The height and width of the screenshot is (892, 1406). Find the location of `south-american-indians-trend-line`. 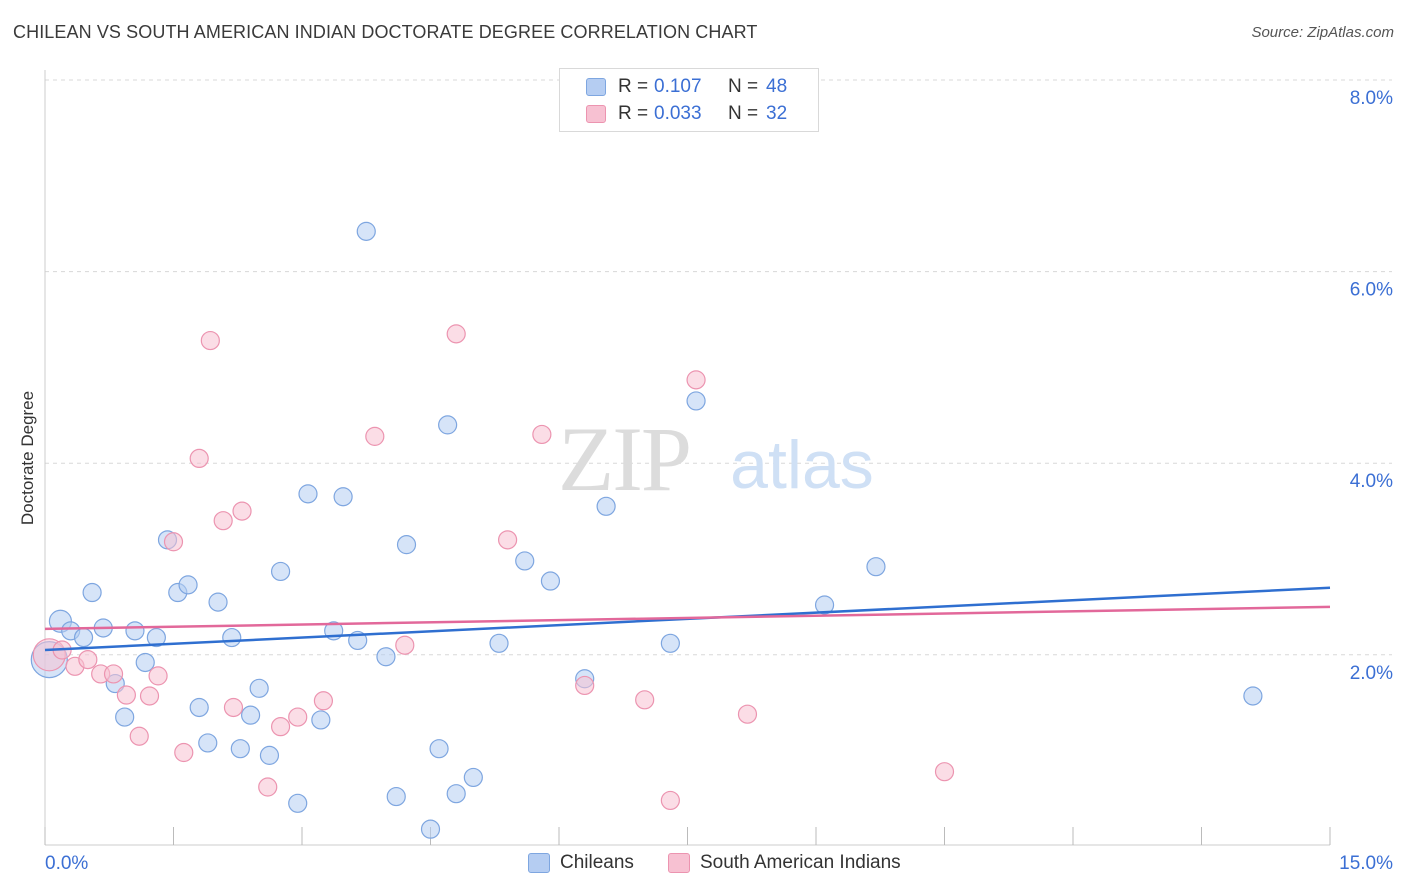

south-american-indians-trend-line is located at coordinates (687, 618).